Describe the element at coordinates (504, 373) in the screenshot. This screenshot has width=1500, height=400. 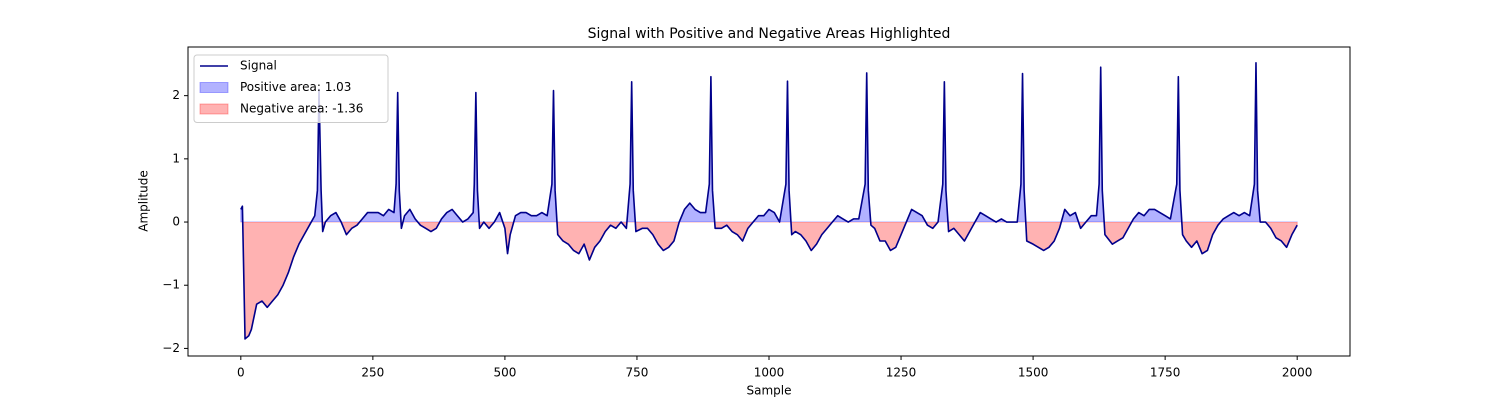
I see `x-tick-label: 500` at that location.